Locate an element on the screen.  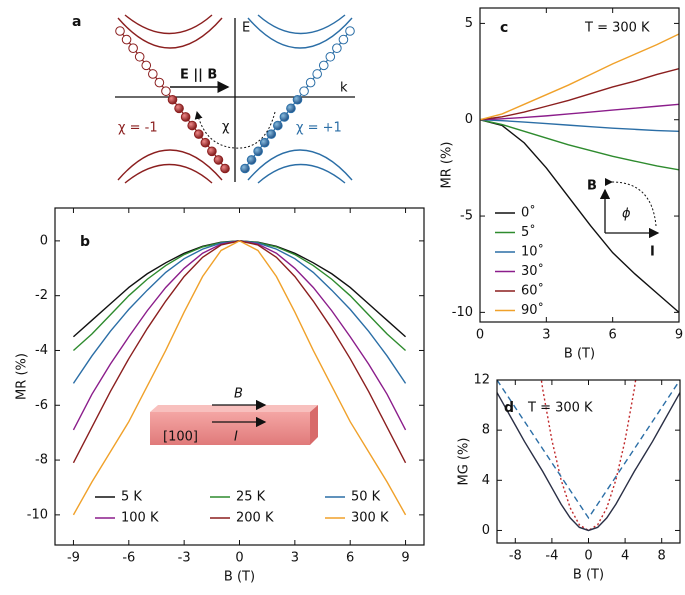
field-label: E || B is located at coordinates (198, 75).